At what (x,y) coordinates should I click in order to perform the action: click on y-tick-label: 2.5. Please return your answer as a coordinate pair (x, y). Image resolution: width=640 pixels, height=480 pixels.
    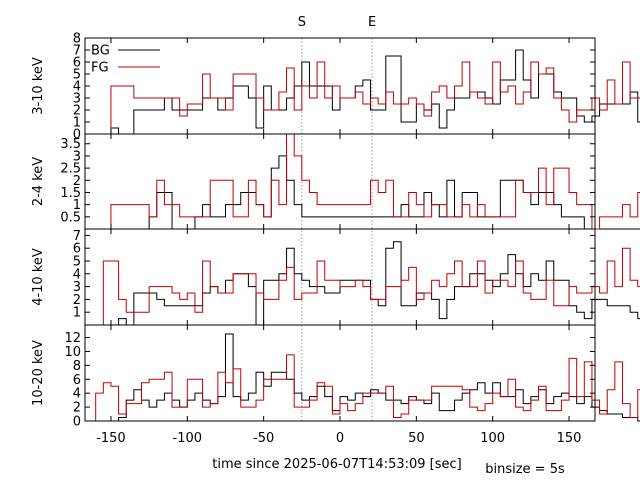
    Looking at the image, I should click on (70, 169).